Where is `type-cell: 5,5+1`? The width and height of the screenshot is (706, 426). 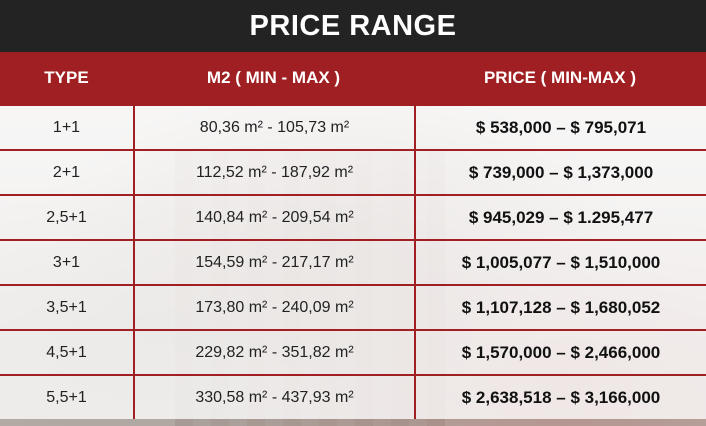 type-cell: 5,5+1 is located at coordinates (66, 397).